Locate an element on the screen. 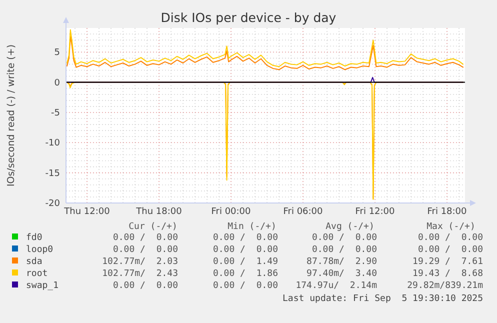 The image size is (497, 323). legend-label: fd0 is located at coordinates (34, 238).